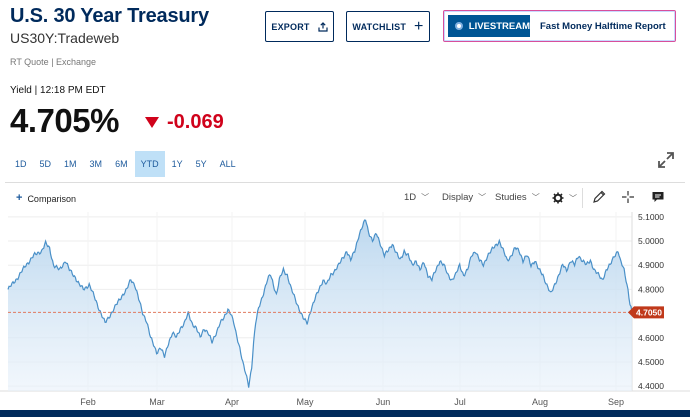 Image resolution: width=690 pixels, height=417 pixels. I want to click on bottom-bar, so click(345, 413).